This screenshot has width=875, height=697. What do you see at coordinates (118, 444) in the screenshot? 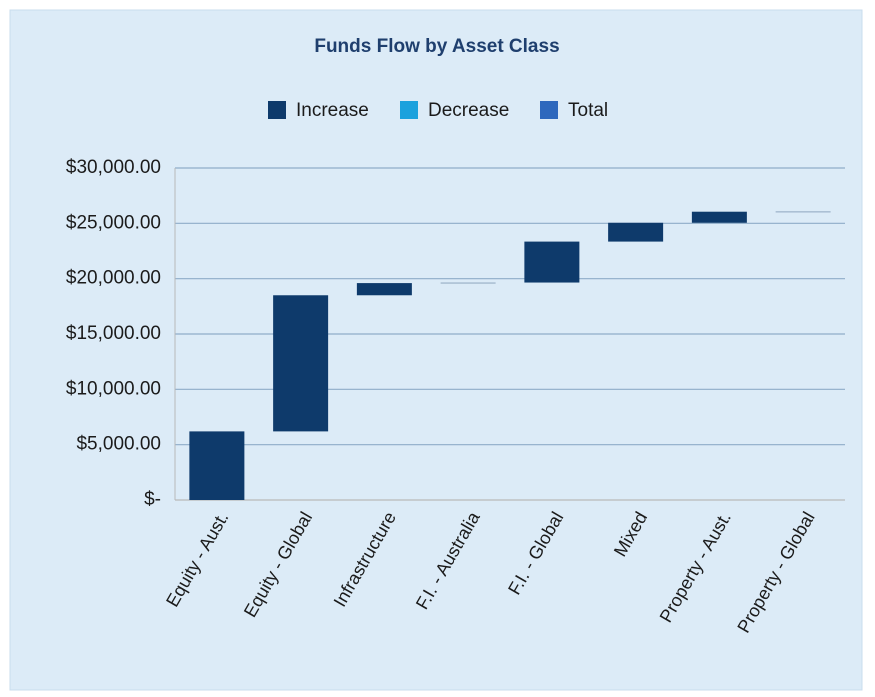
I see `y-tick-label: $5,000.00` at bounding box center [118, 444].